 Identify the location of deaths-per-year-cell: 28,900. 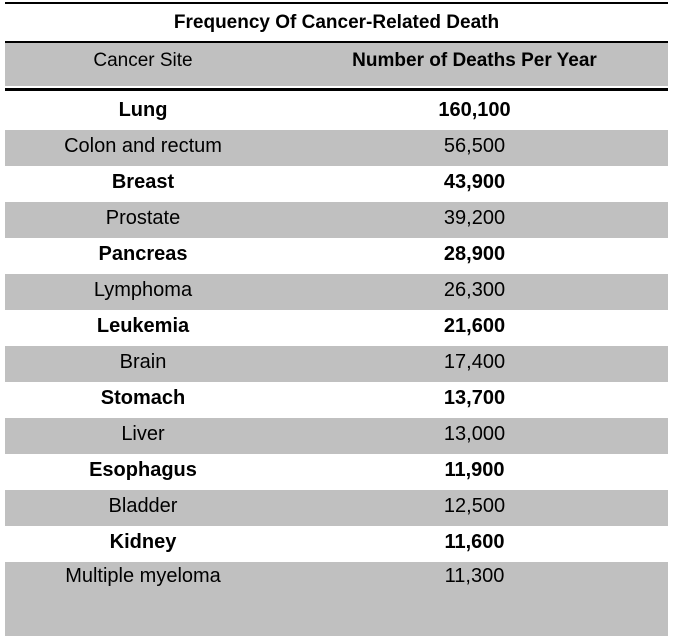
(474, 254).